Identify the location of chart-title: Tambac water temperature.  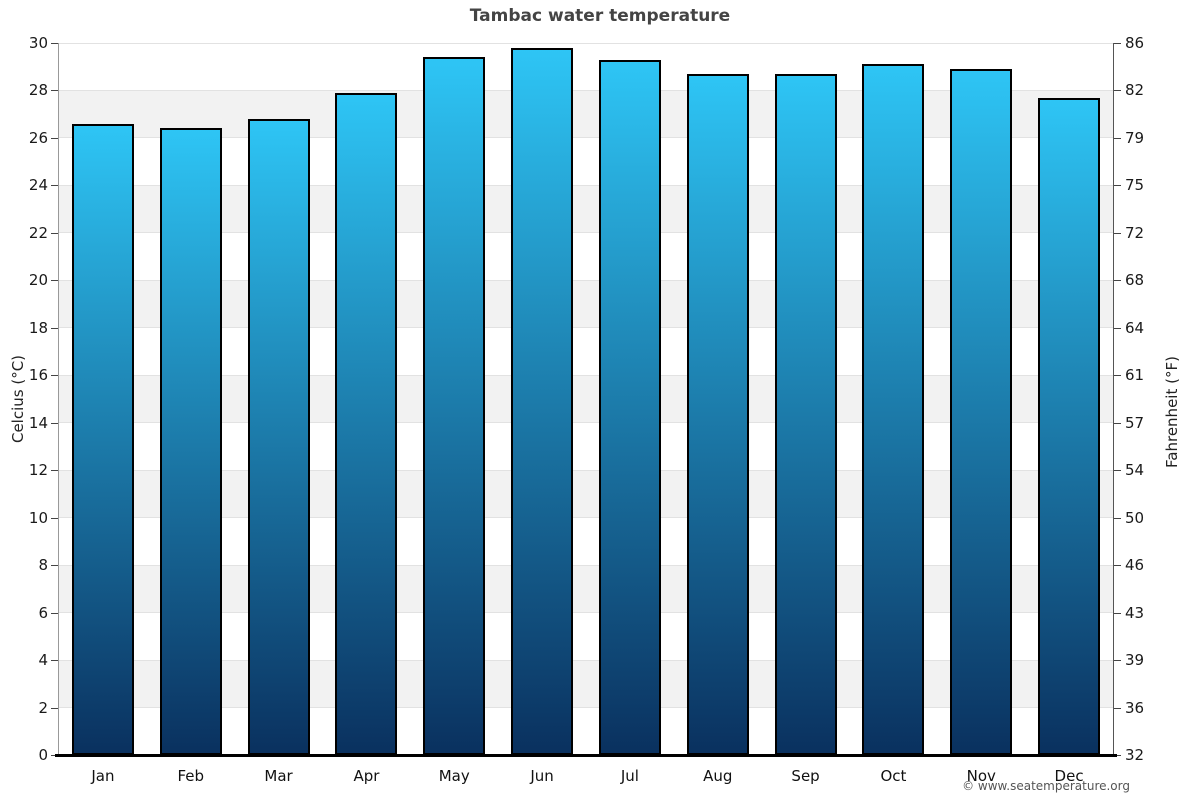
(600, 16).